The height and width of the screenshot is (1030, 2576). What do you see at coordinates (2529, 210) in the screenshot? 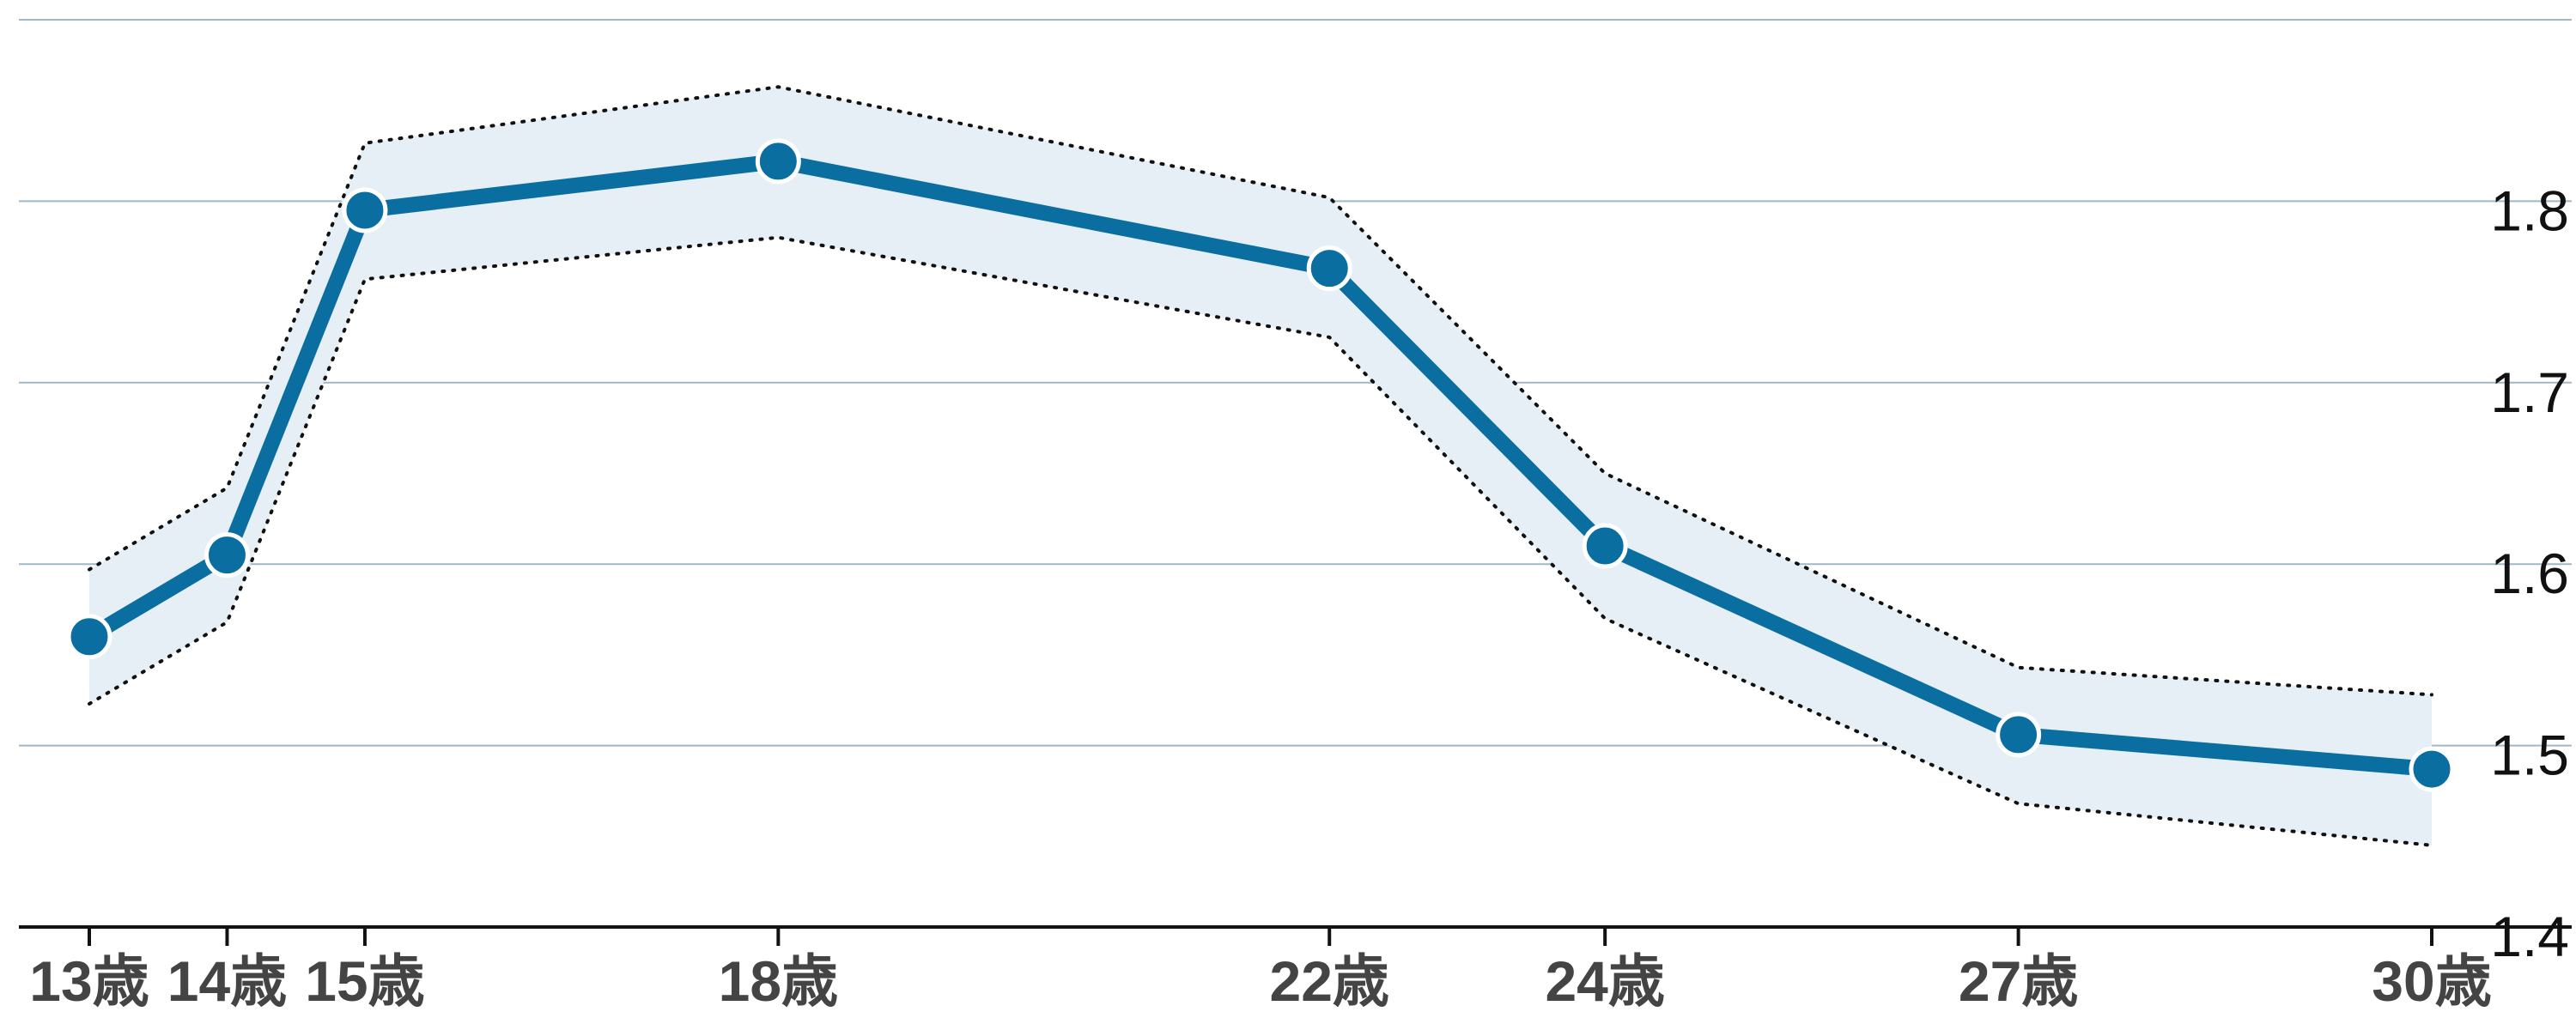
I see `y-tick-label: 1.8` at bounding box center [2529, 210].